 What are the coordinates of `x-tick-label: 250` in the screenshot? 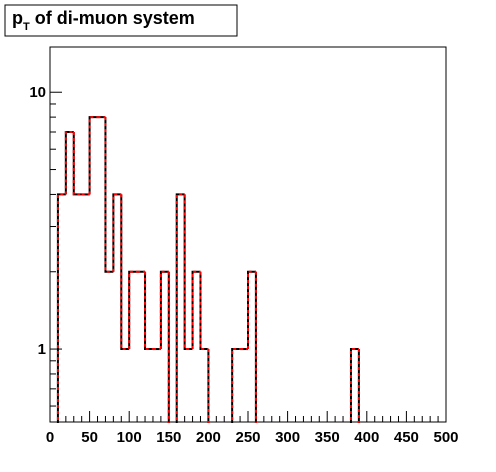 It's located at (247, 437).